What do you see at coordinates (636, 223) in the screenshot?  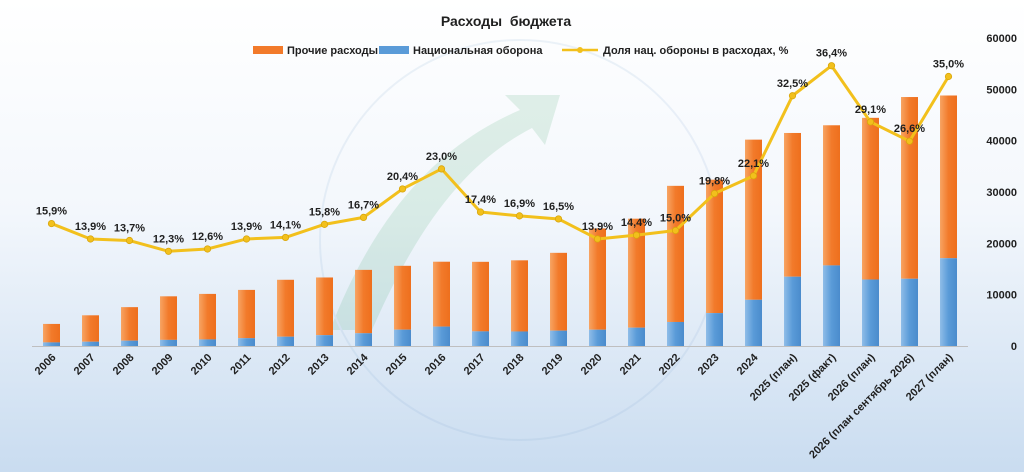 I see `share-label-15: 14,4%` at bounding box center [636, 223].